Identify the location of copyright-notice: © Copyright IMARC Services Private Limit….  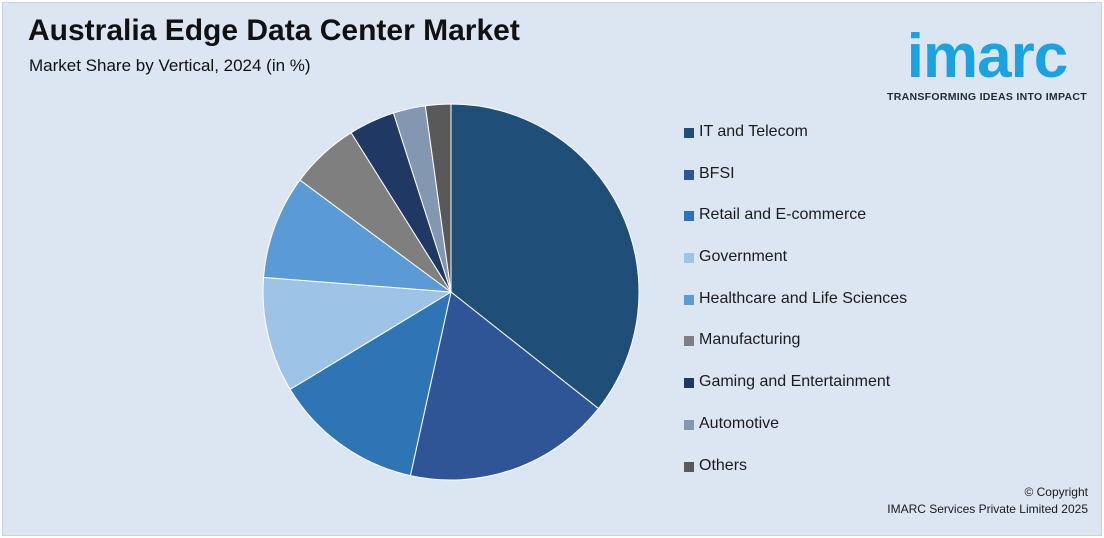
(987, 501).